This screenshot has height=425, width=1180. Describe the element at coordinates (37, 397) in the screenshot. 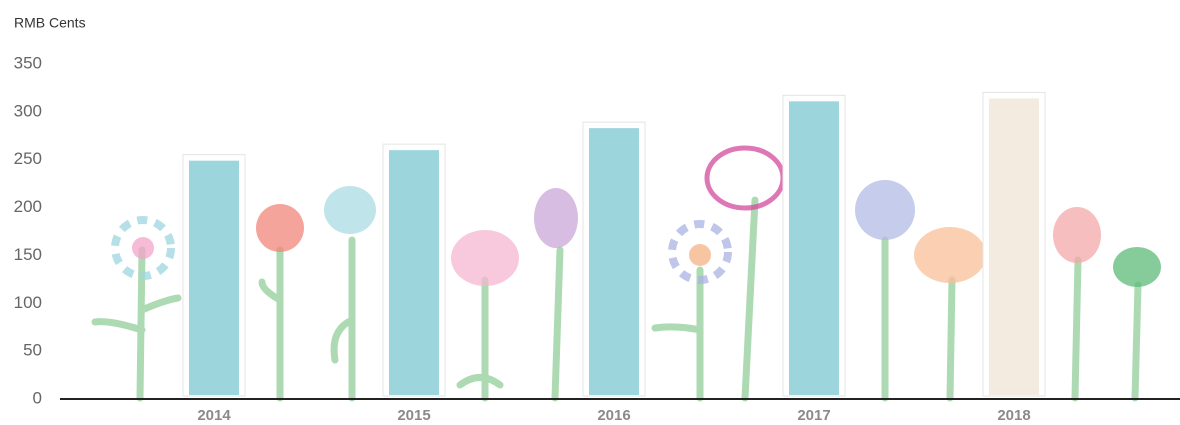

I see `y-tick-label: 0` at that location.